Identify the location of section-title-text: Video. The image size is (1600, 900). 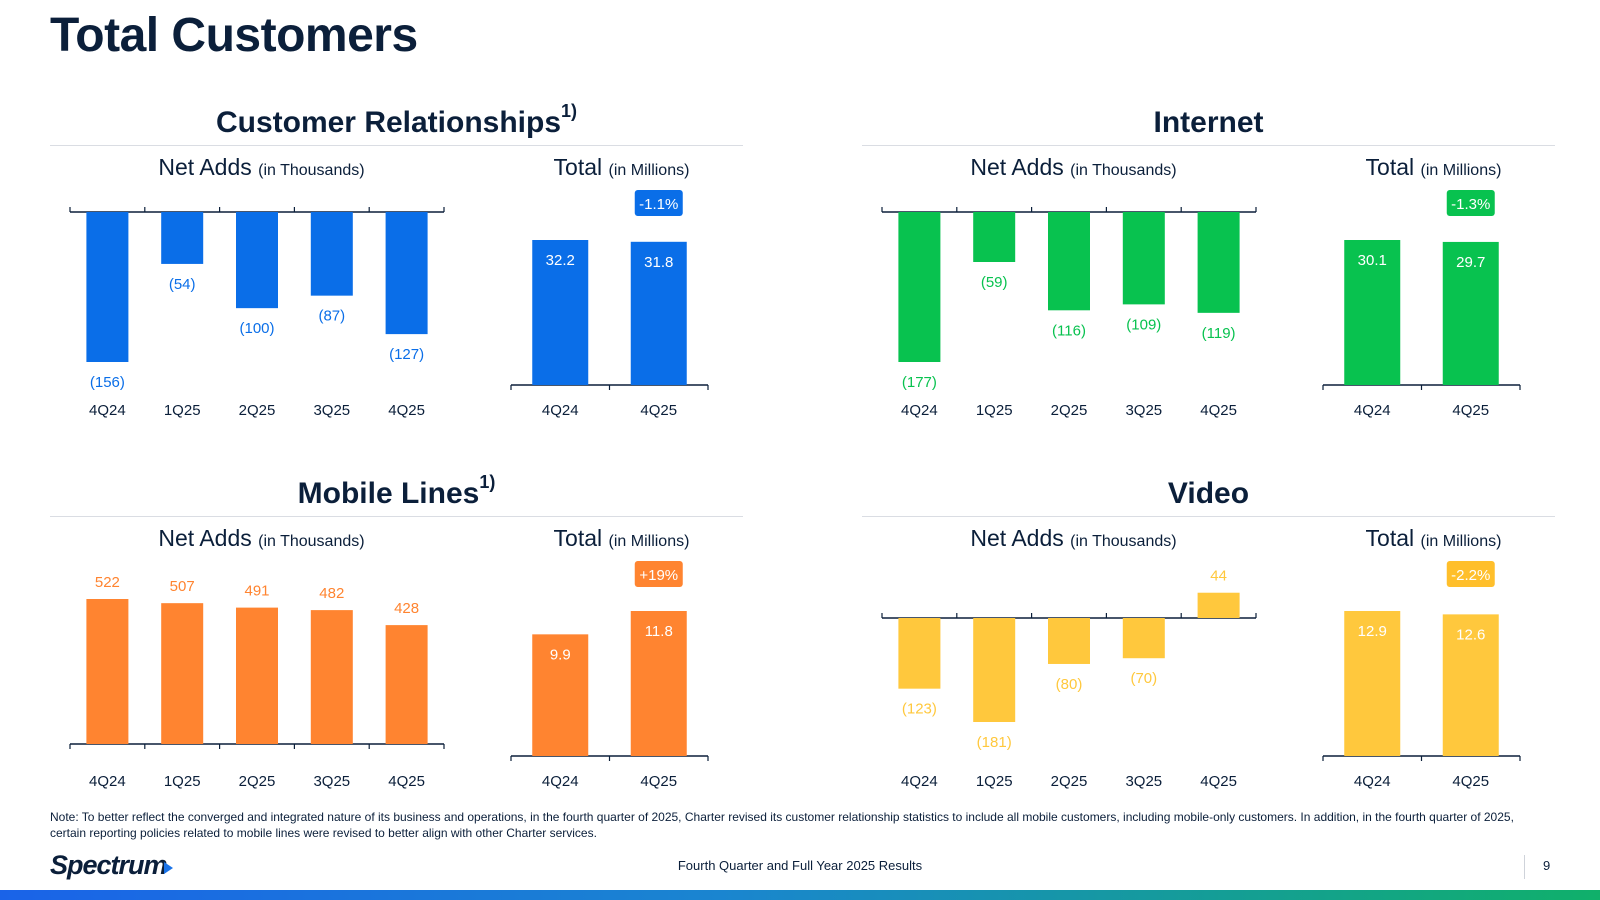
(1208, 493).